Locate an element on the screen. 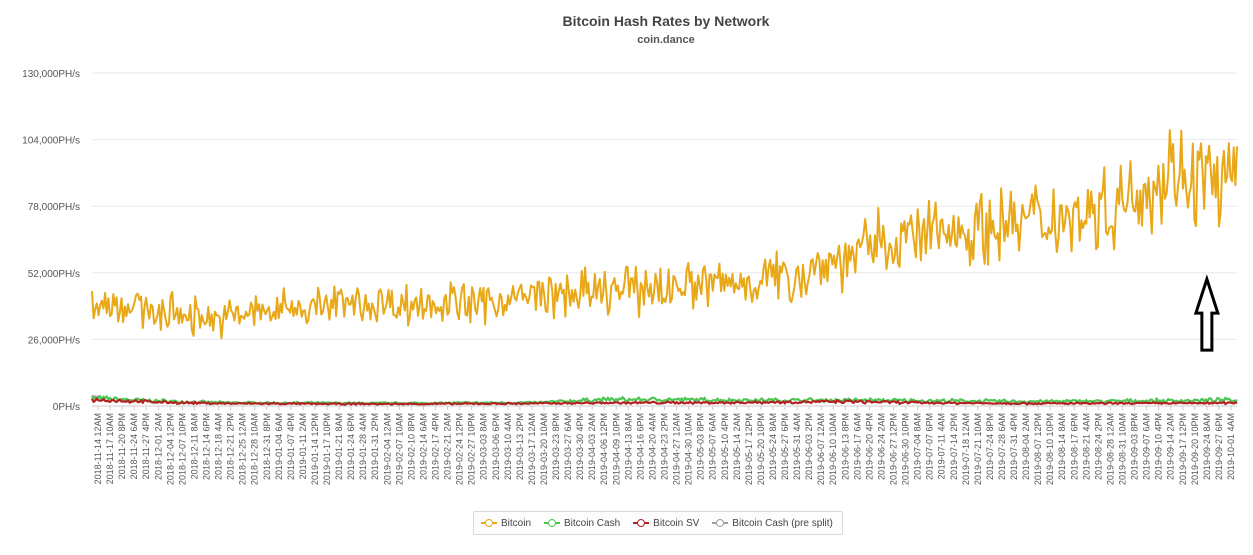 The height and width of the screenshot is (555, 1253). x-tick-label: 2018-12-21 2PM is located at coordinates (231, 446).